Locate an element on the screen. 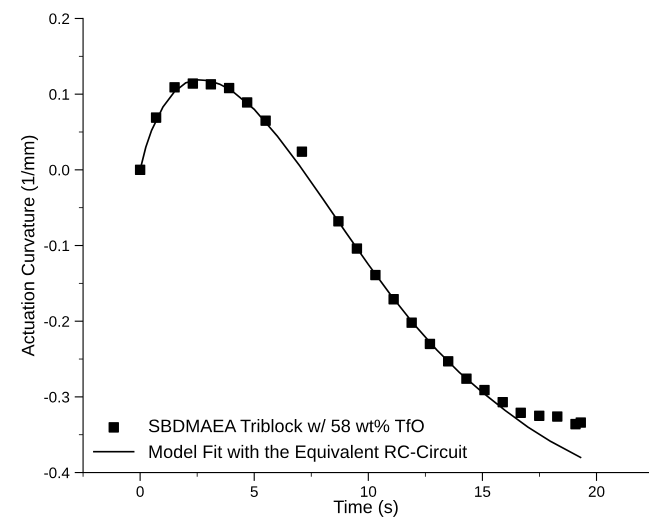 The height and width of the screenshot is (528, 649). x-tick-label: 5 is located at coordinates (254, 491).